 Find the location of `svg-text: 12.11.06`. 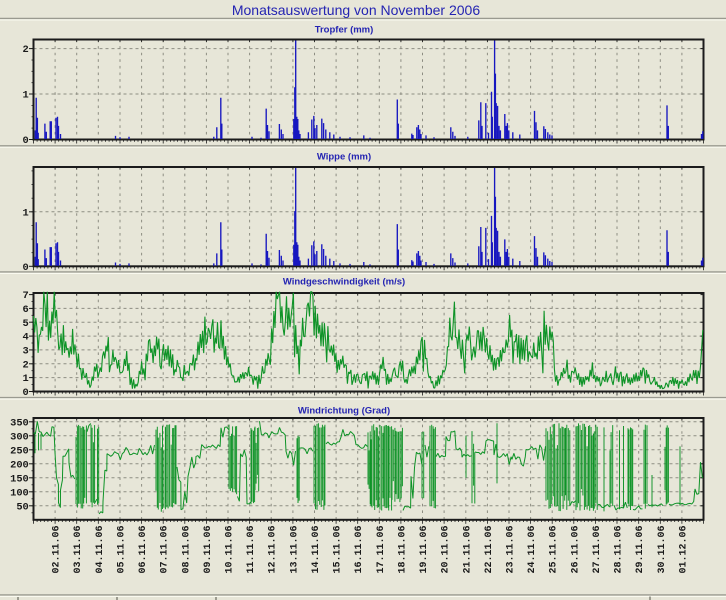

svg-text: 12.11.06 is located at coordinates (273, 549).